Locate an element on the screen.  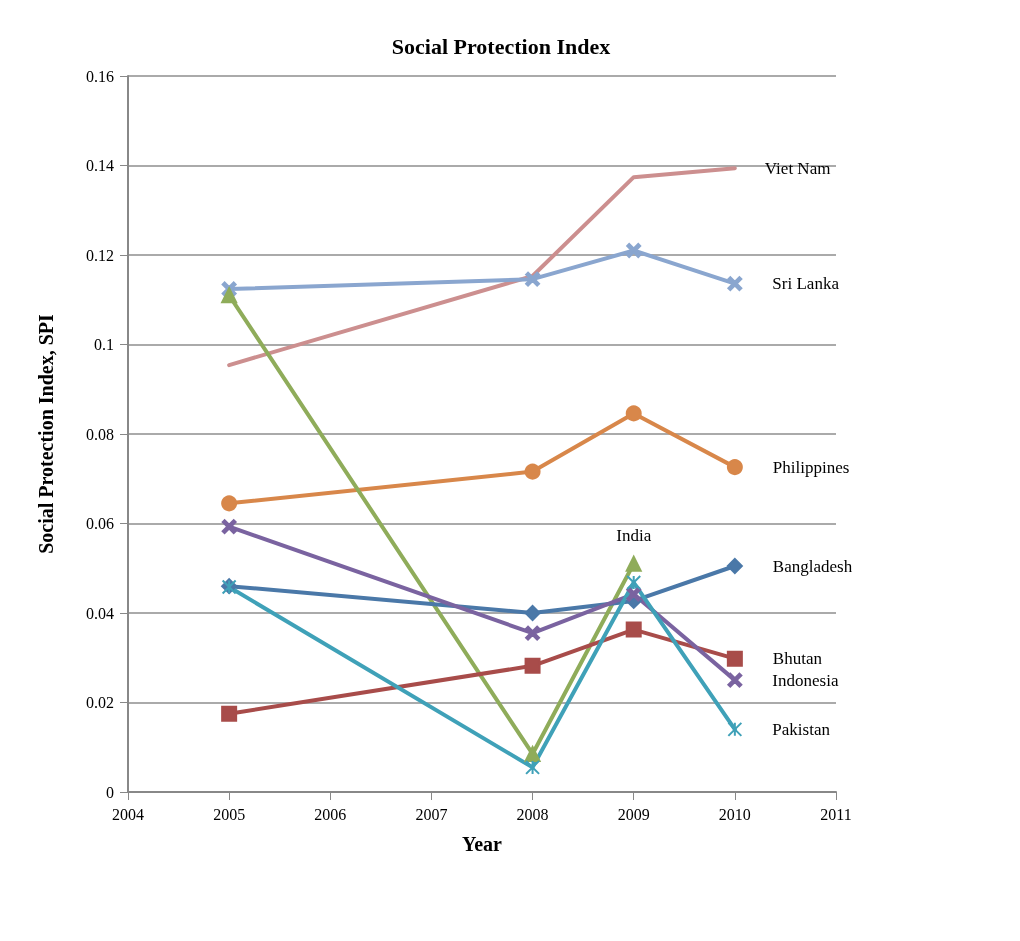
chart-title: Social Protection Index is located at coordinates (501, 46).